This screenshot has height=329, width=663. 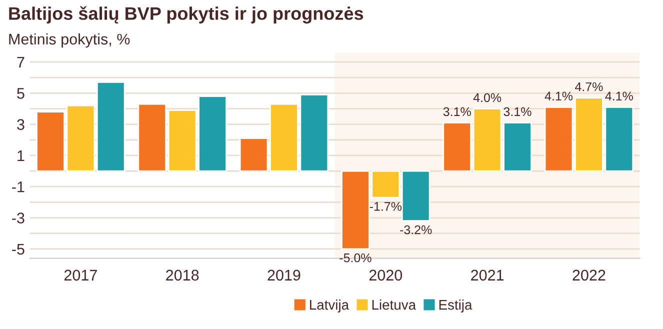 I want to click on data-label: -1.7%, so click(x=386, y=206).